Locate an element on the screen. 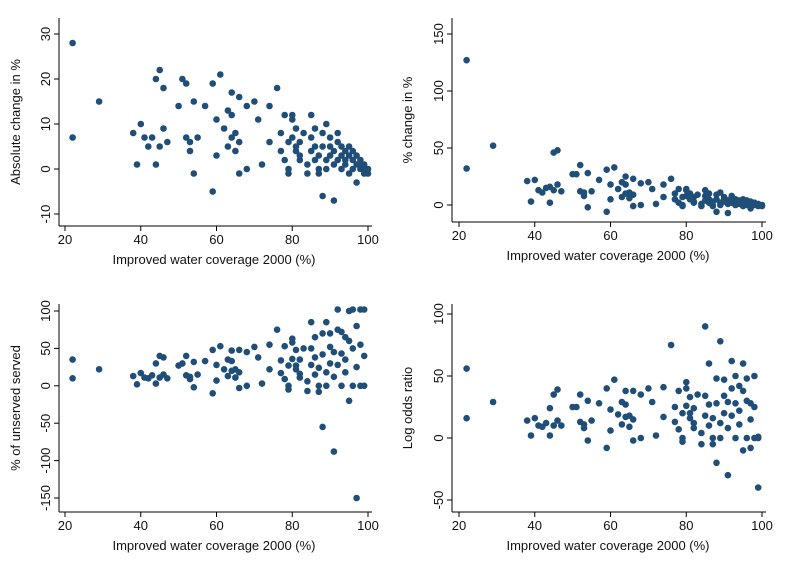 The width and height of the screenshot is (787, 572). y-tick-label: 20 is located at coordinates (45, 79).